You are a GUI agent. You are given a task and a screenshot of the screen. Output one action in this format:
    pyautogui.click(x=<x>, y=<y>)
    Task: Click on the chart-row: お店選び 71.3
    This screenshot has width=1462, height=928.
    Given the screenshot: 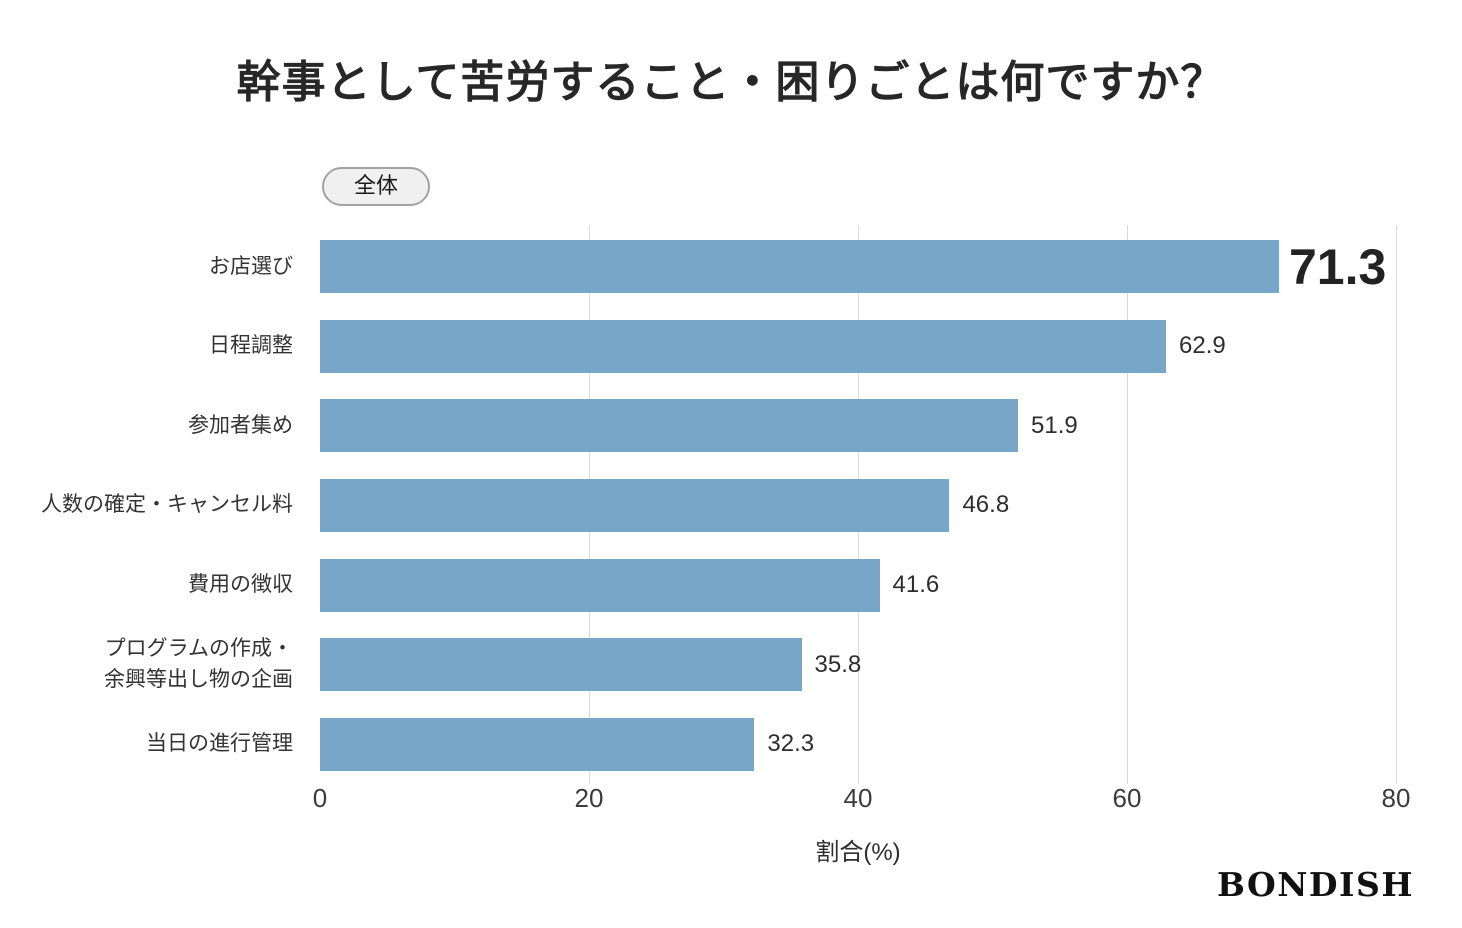 What is the action you would take?
    pyautogui.click(x=802, y=267)
    